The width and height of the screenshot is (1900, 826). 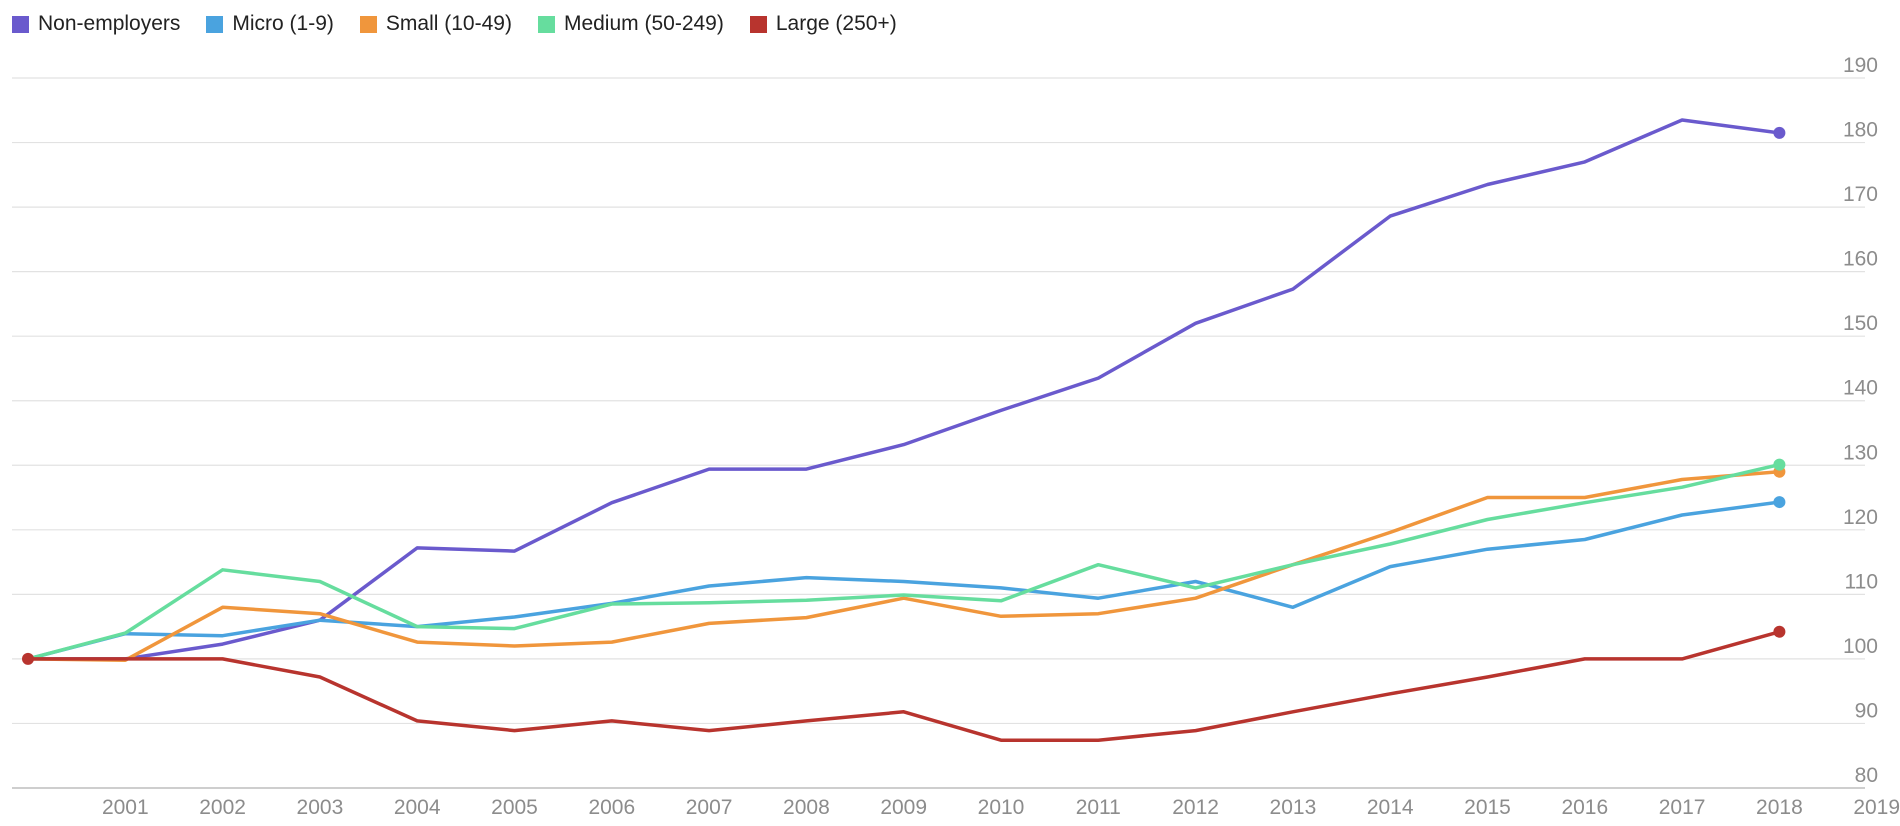 What do you see at coordinates (1779, 807) in the screenshot?
I see `x-tick-label: 2018` at bounding box center [1779, 807].